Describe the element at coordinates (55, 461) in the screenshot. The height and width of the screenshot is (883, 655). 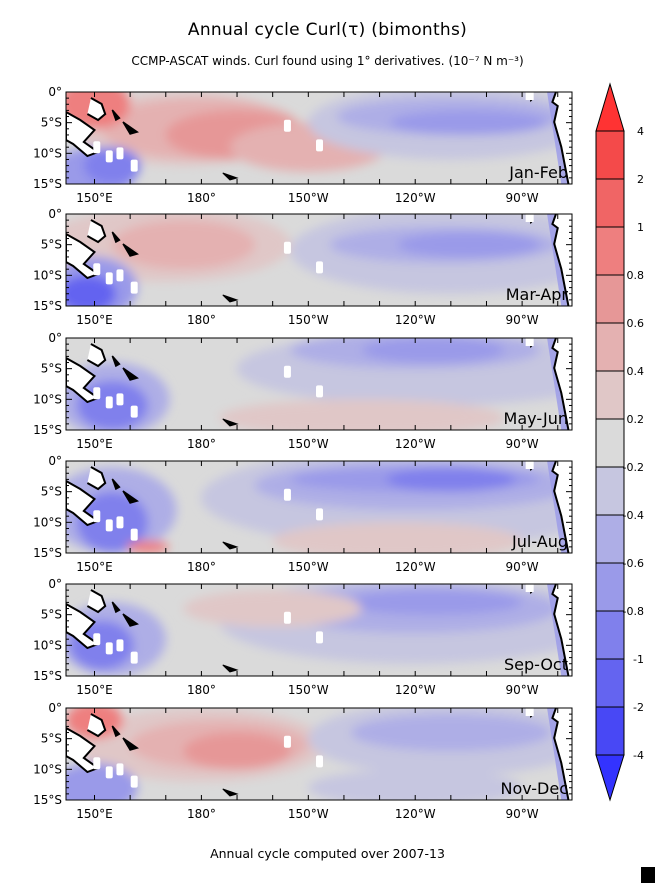
I see `y-tick-label: 0°` at that location.